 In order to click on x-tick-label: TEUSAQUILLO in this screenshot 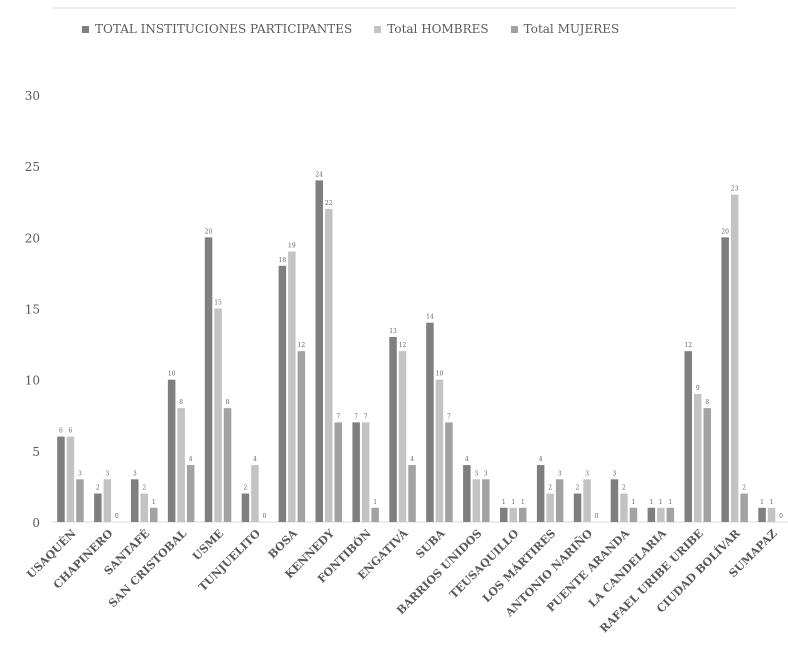, I will do `click(484, 564)`.